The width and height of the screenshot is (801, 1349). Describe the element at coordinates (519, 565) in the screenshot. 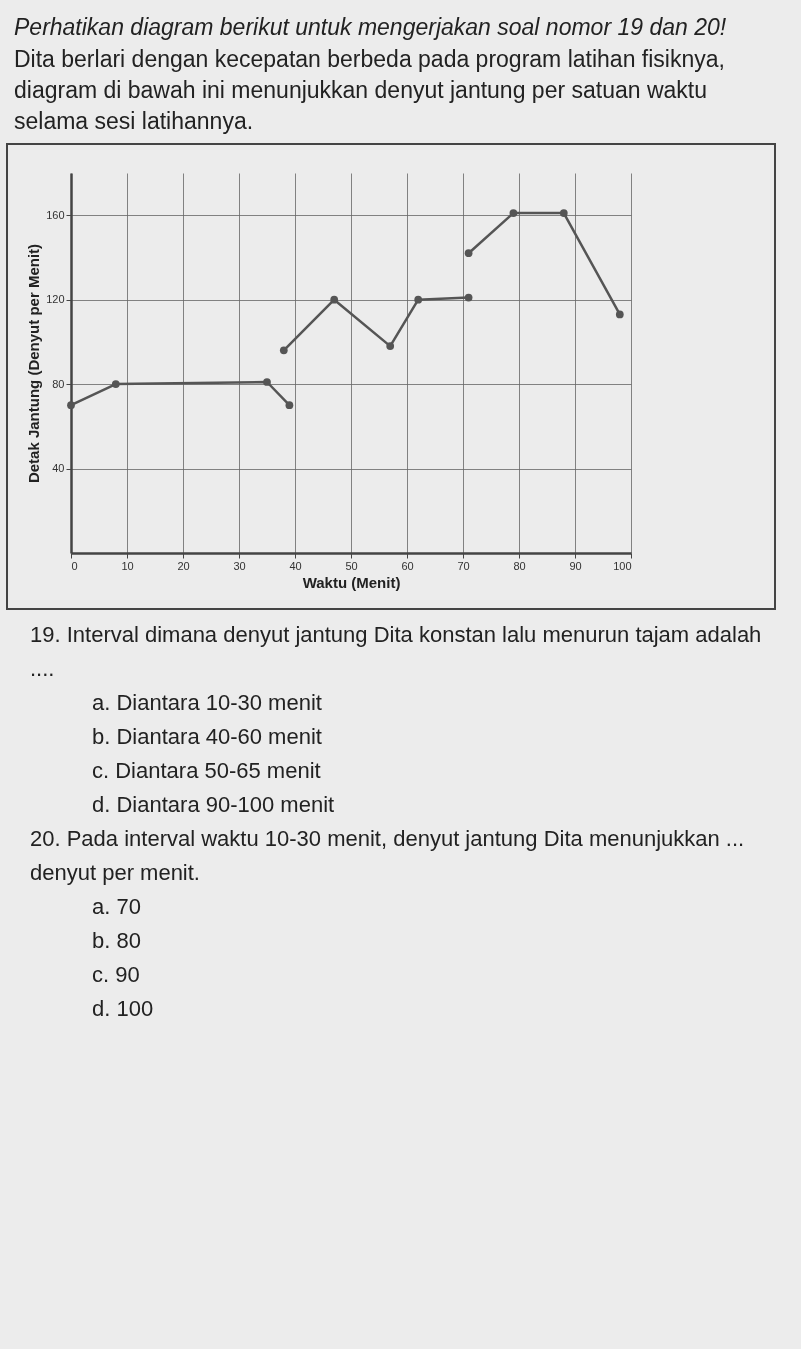

I see `x-tick-label: 80` at that location.